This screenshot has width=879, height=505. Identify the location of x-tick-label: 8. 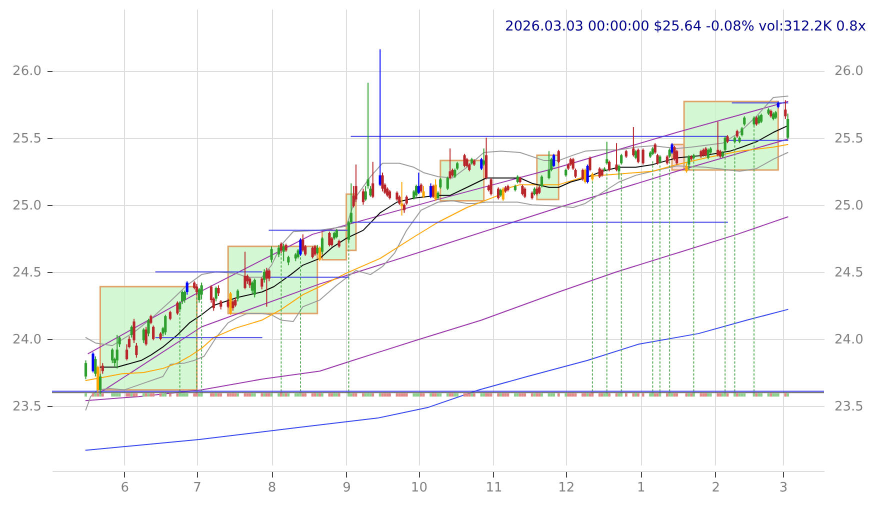
(272, 488).